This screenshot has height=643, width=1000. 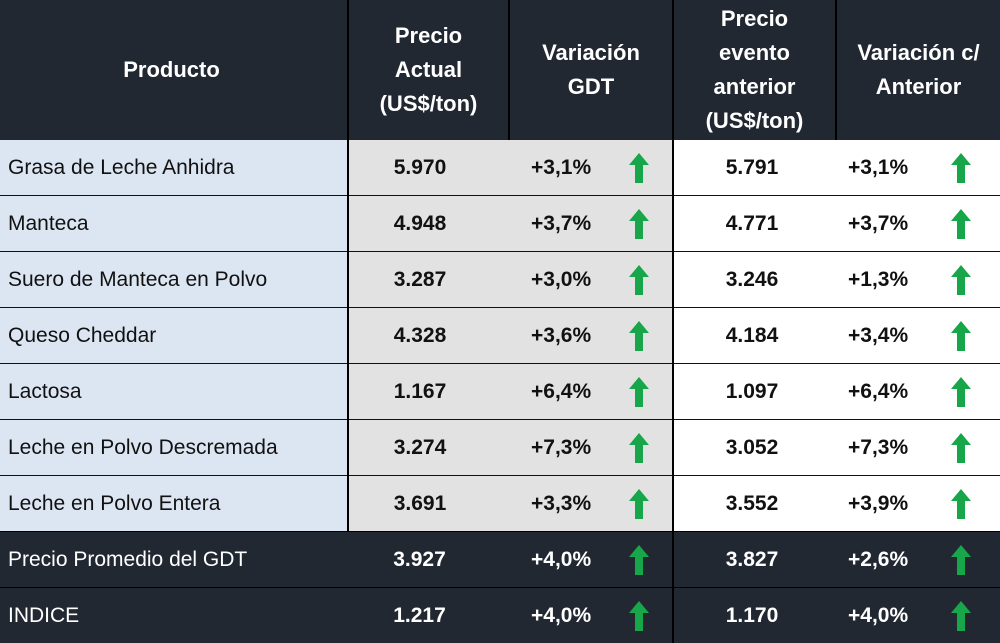 What do you see at coordinates (878, 392) in the screenshot?
I see `previous-change-value: +6,4%` at bounding box center [878, 392].